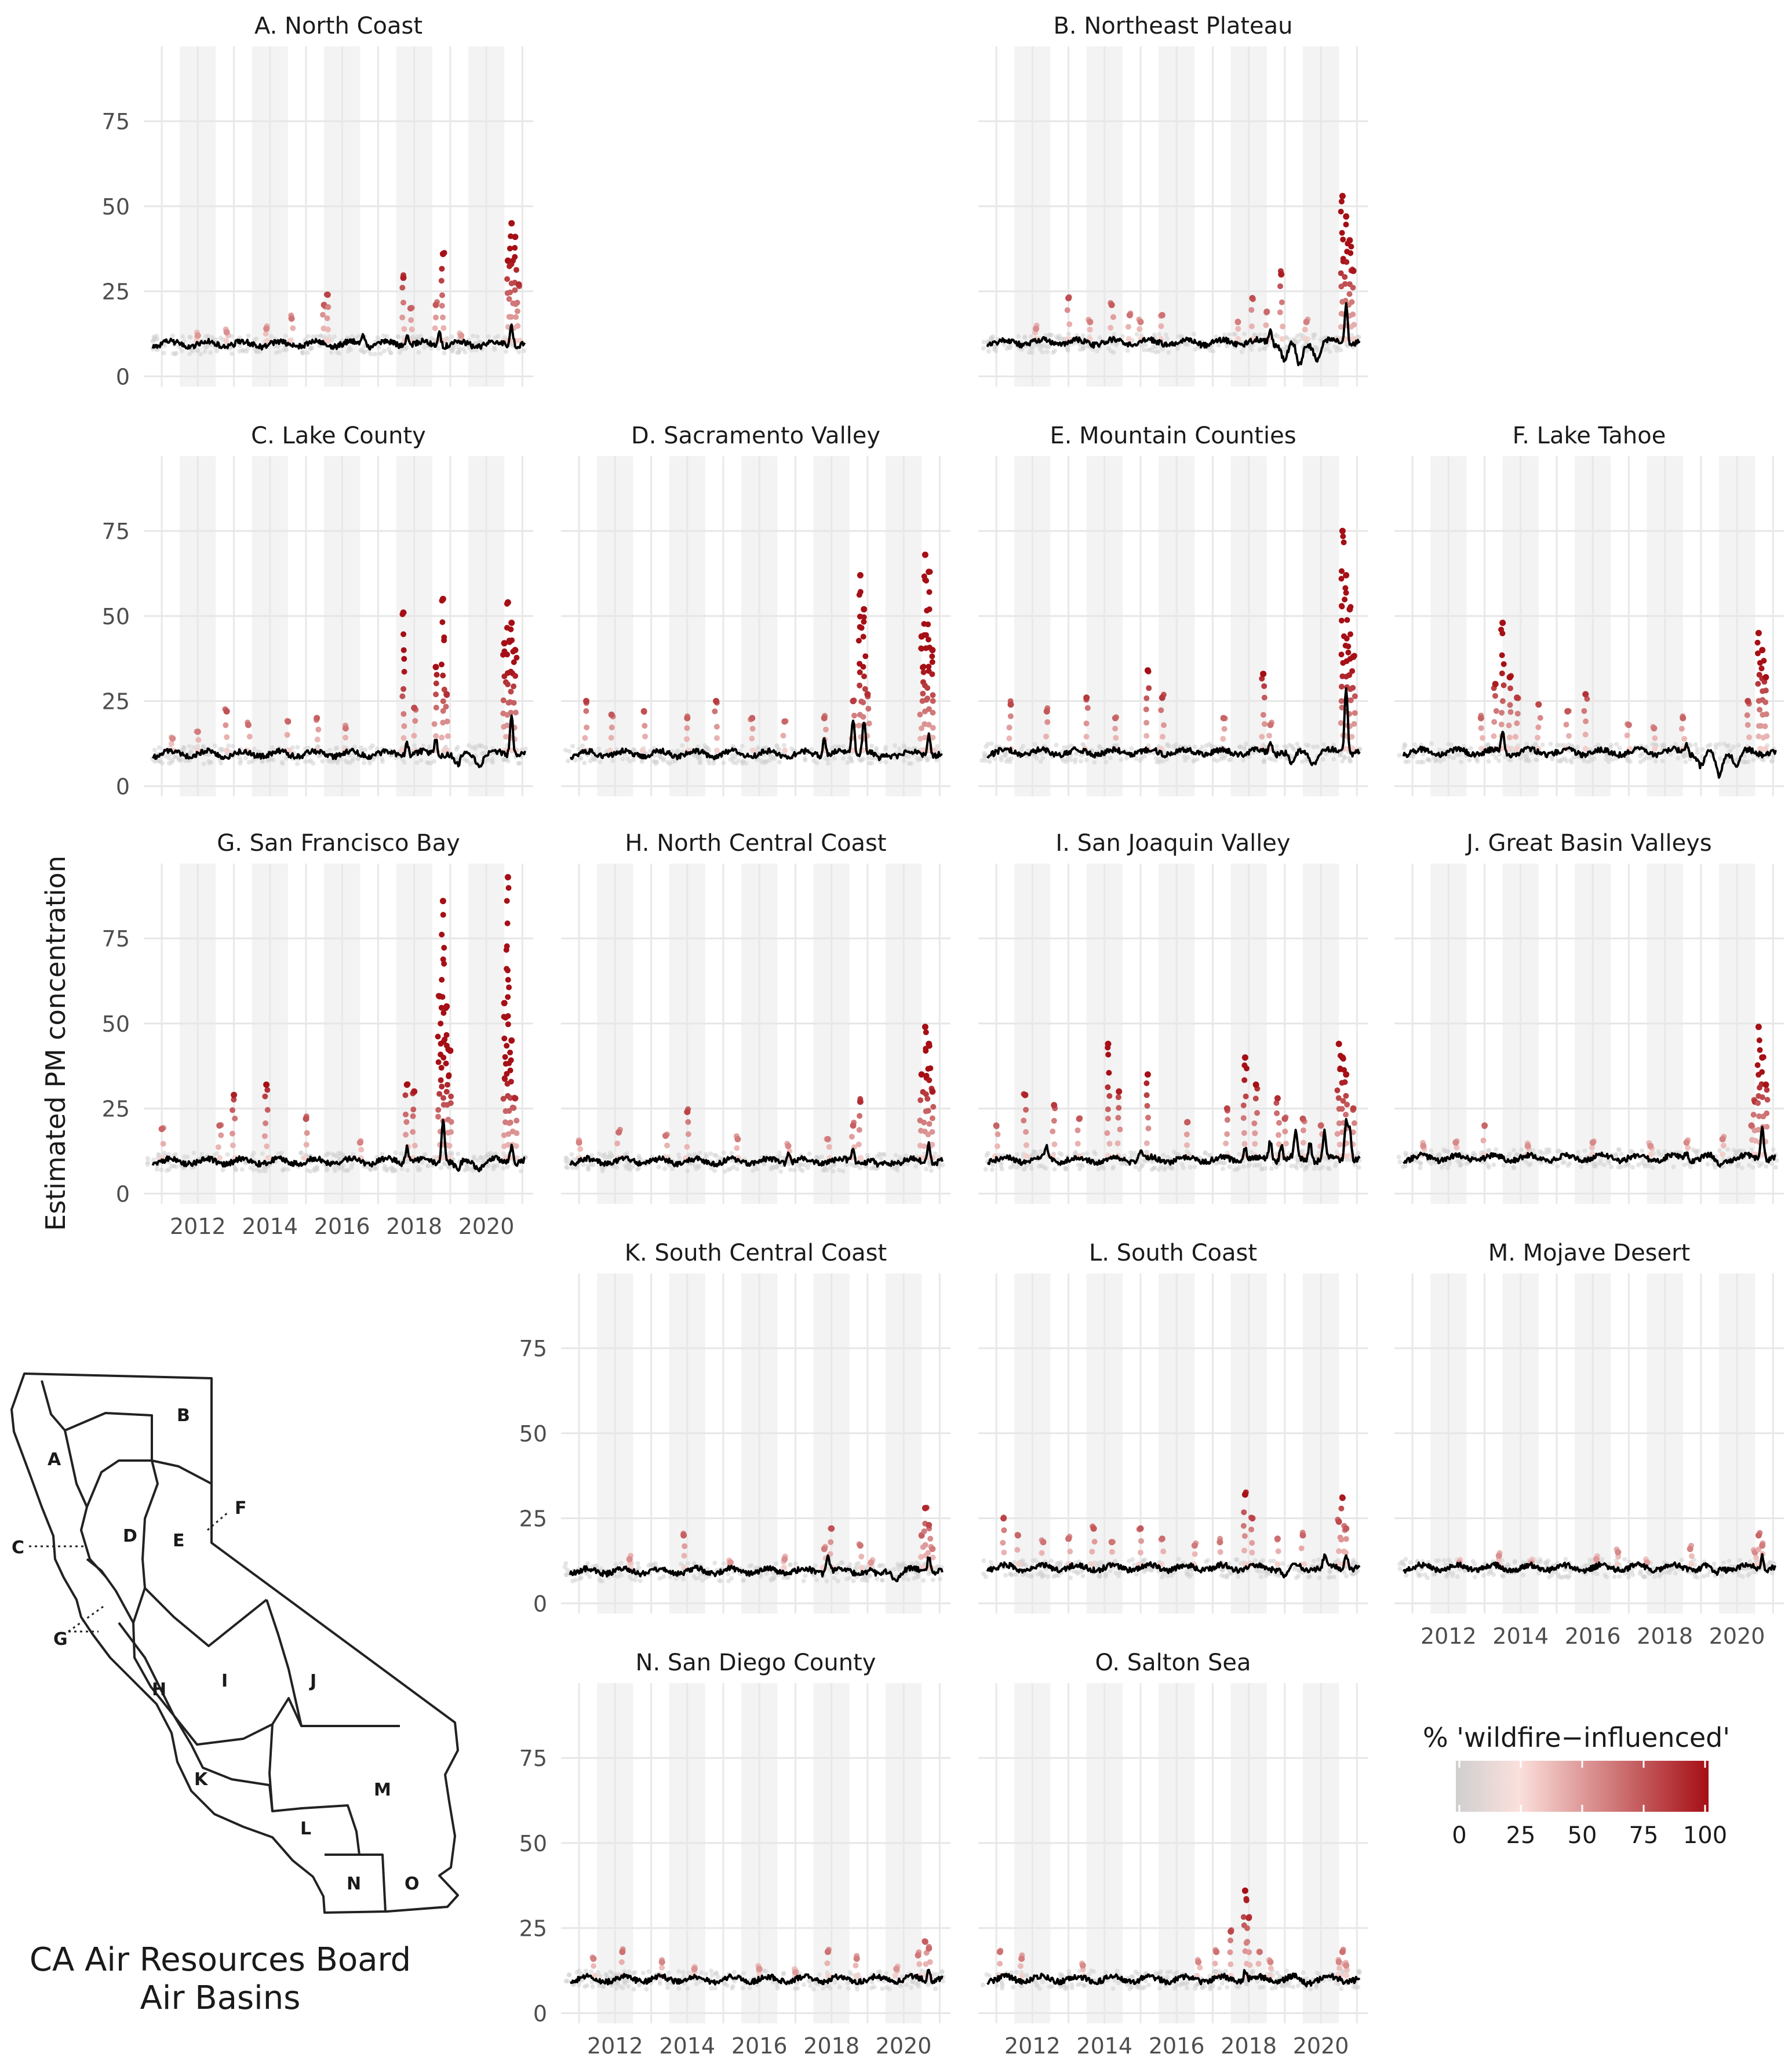 The width and height of the screenshot is (1792, 2061). Describe the element at coordinates (759, 652) in the screenshot. I see `wildfire-points` at that location.